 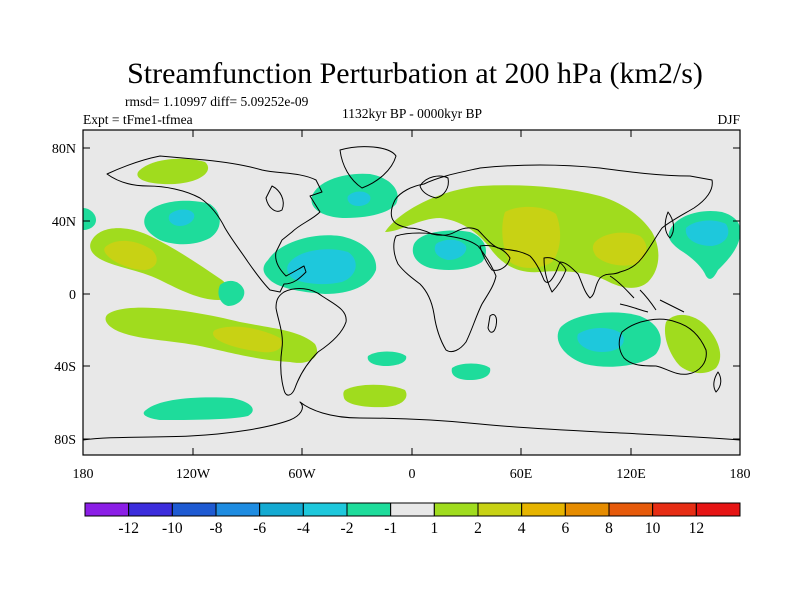 I want to click on x-tick-label: 120W, so click(x=193, y=474).